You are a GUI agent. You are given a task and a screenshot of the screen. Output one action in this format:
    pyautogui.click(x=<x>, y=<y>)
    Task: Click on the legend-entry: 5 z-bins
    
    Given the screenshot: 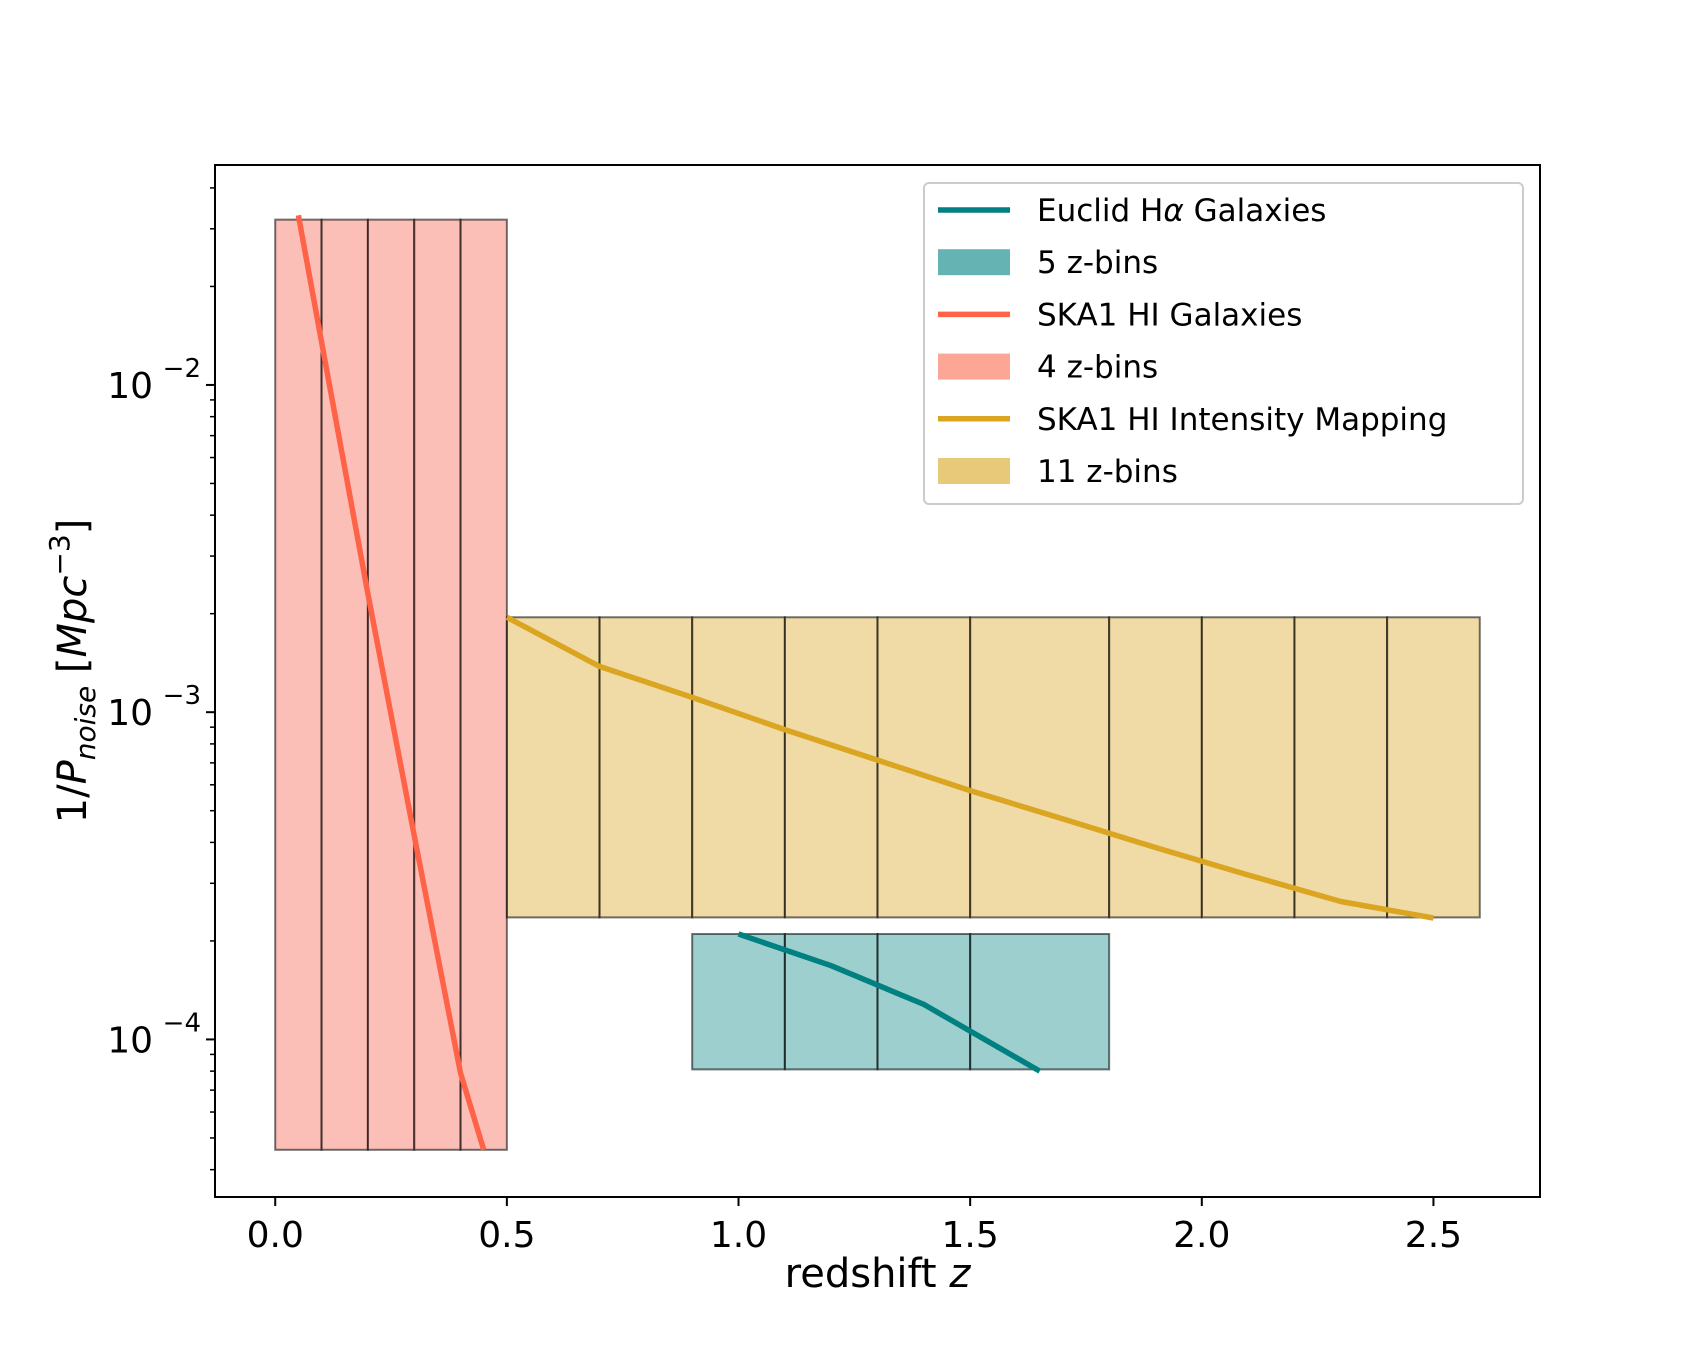 What is the action you would take?
    pyautogui.click(x=1048, y=263)
    